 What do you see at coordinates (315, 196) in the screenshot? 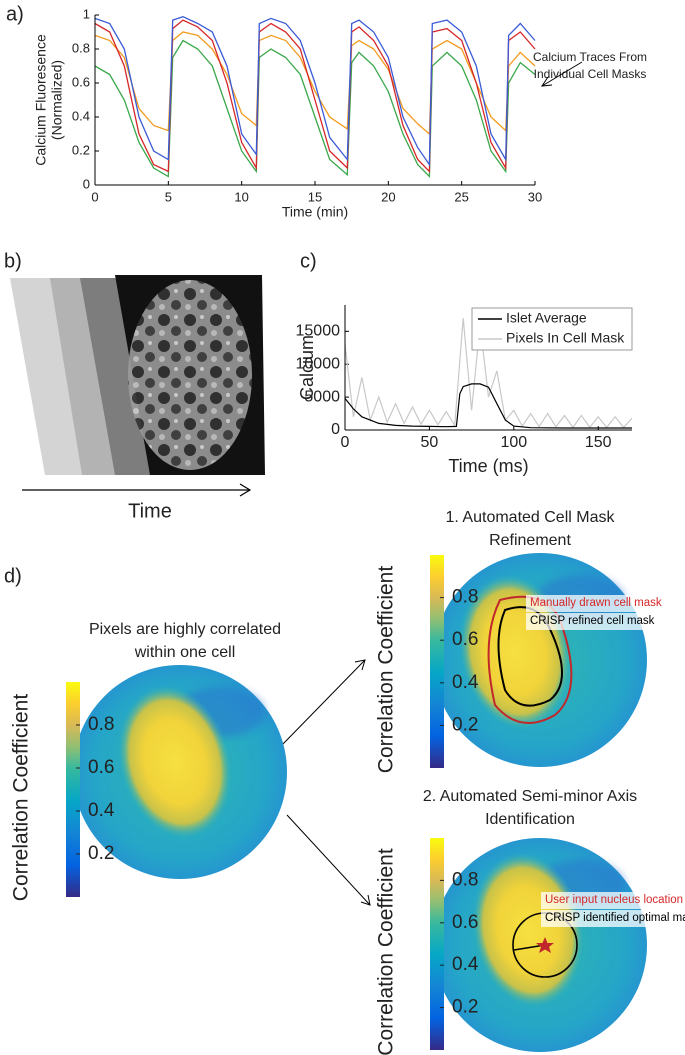
I see `x-tick-label: 15` at bounding box center [315, 196].